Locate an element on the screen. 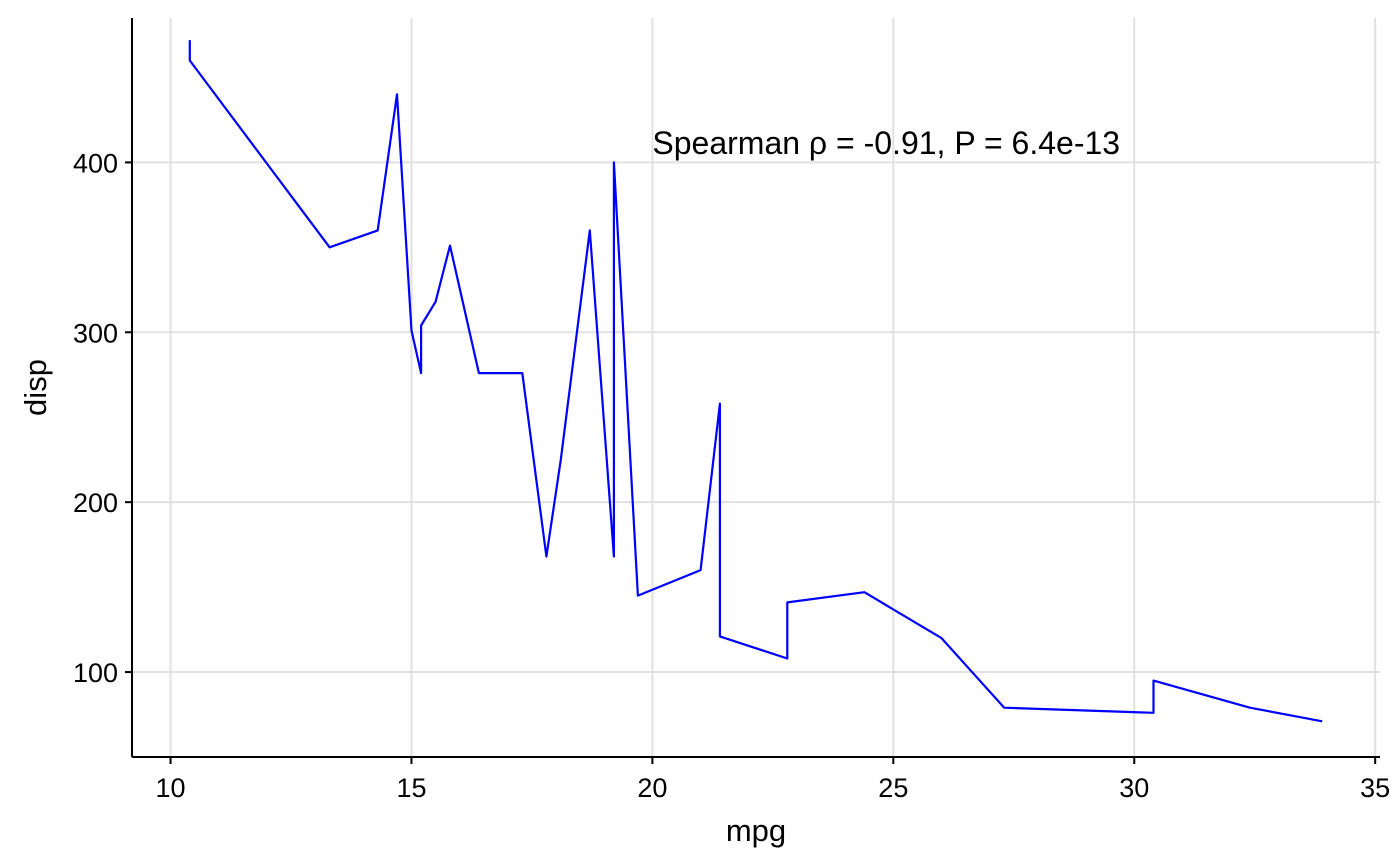  y-tick-label: 300 is located at coordinates (95, 333).